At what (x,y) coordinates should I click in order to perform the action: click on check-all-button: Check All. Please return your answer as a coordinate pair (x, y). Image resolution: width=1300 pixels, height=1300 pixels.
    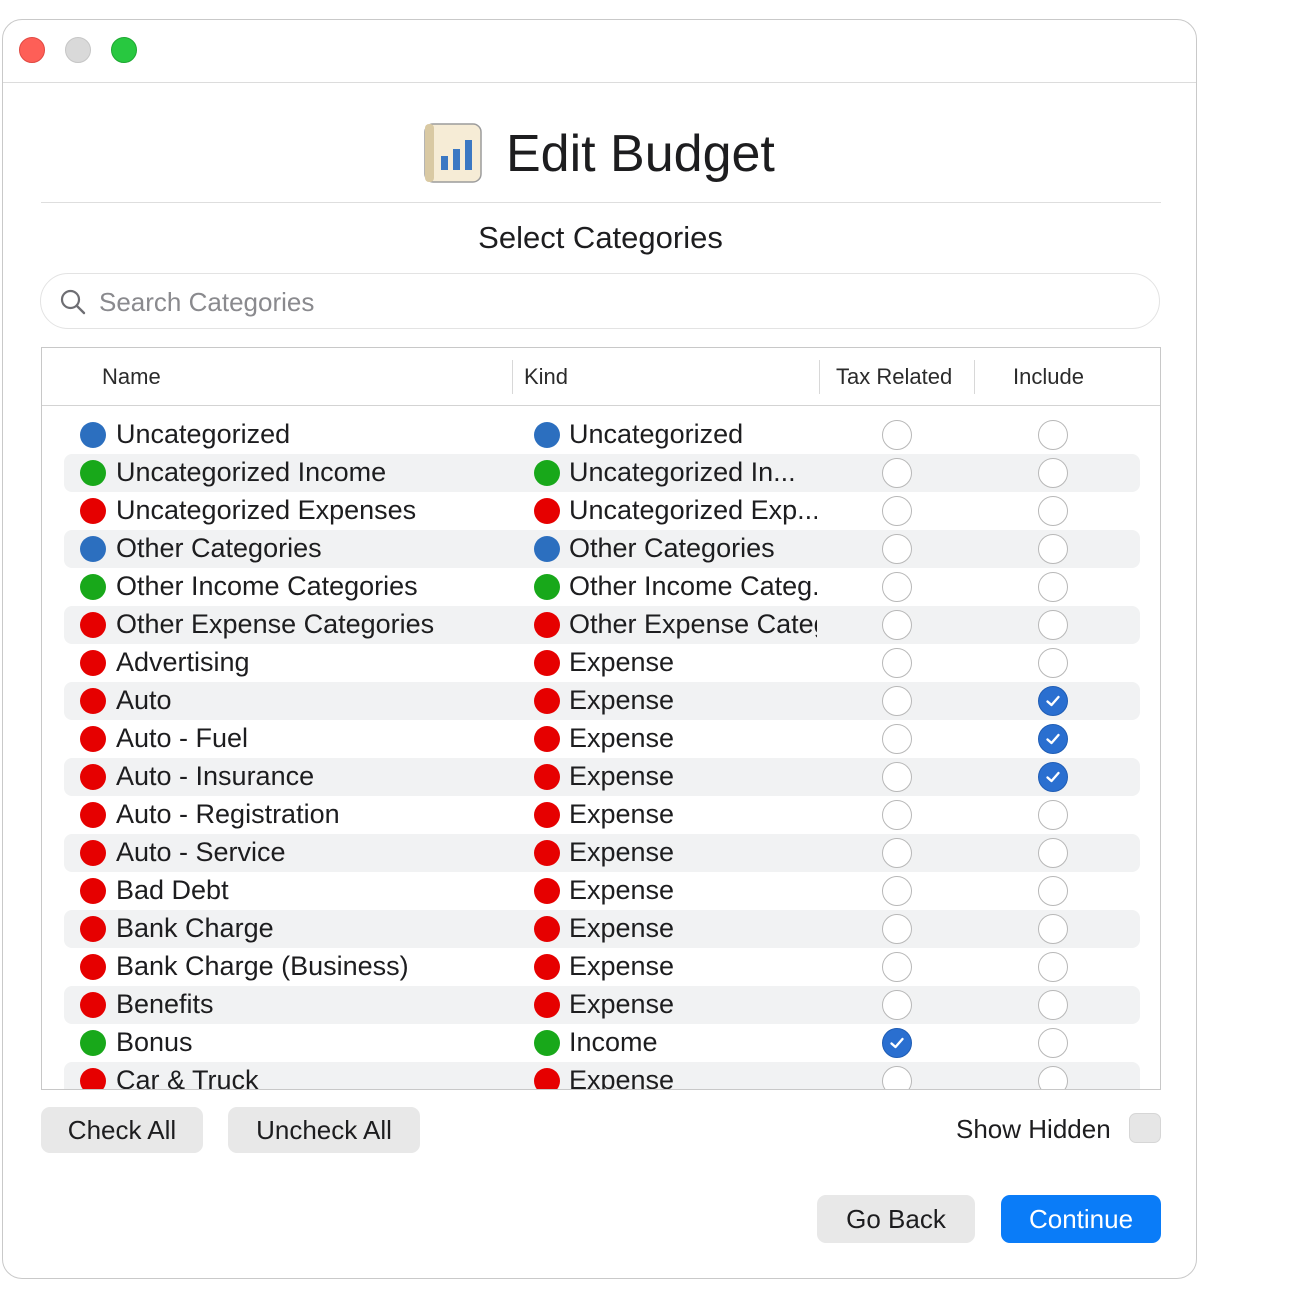
    Looking at the image, I should click on (122, 1130).